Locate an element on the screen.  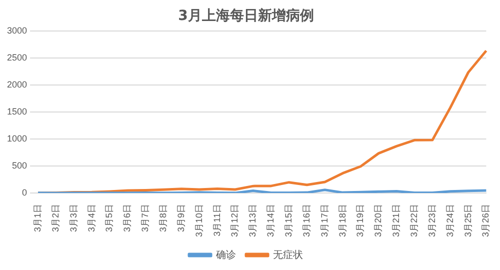
x-tick-label: 3月24日 is located at coordinates (449, 221).